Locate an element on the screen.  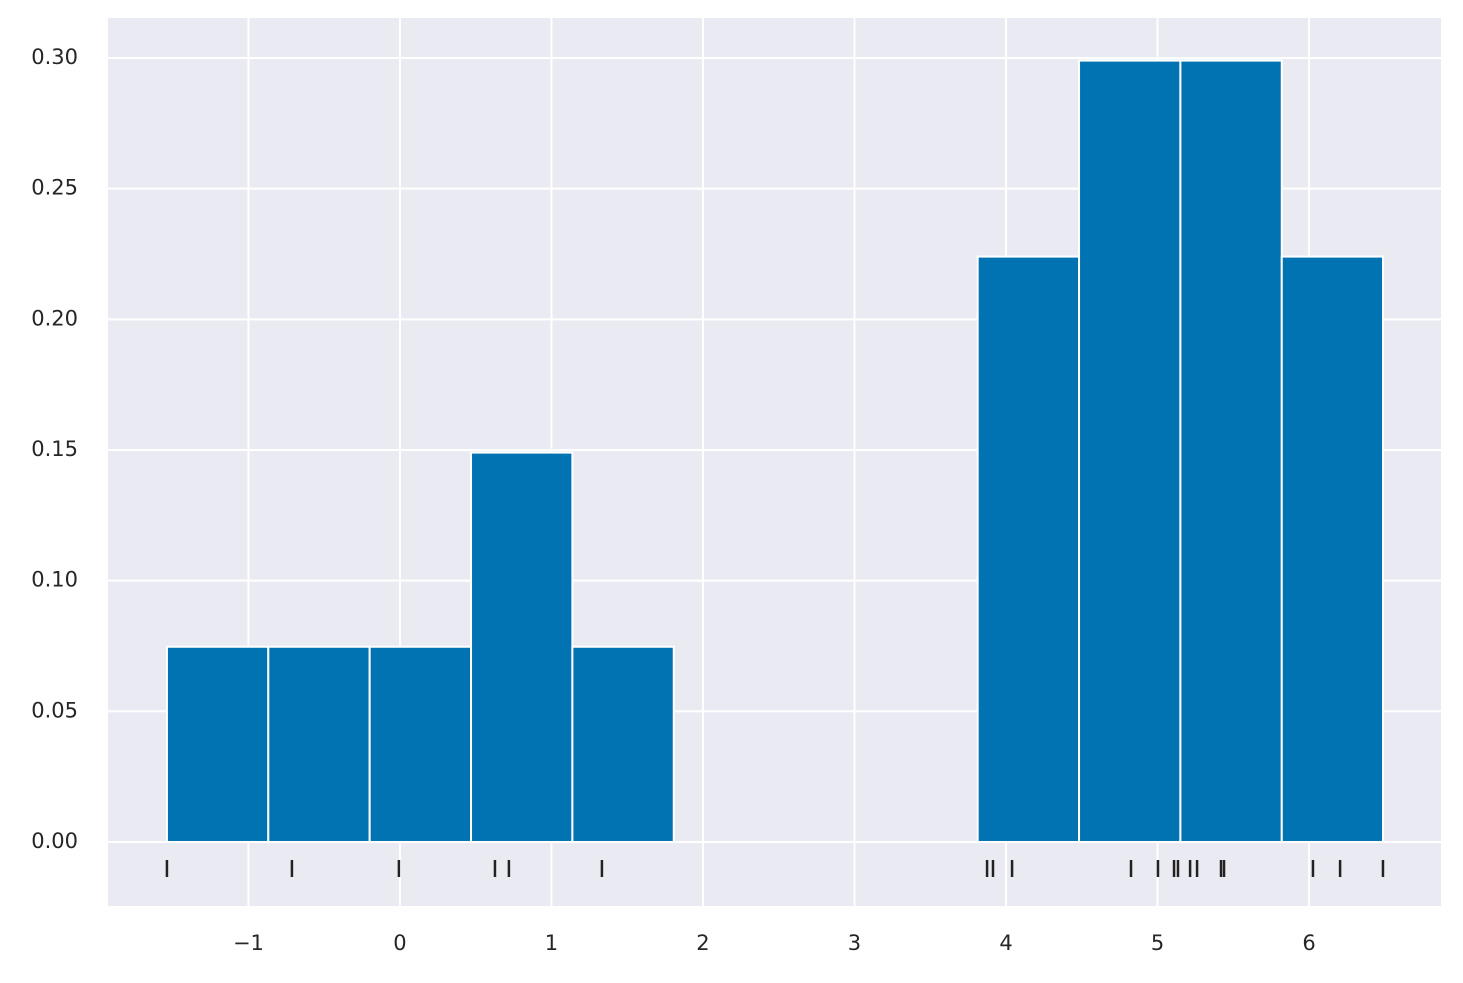
x-tick-label: 2 is located at coordinates (702, 943).